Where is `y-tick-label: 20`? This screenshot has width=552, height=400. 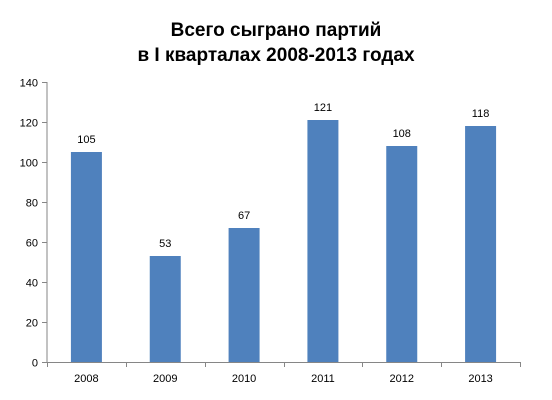 y-tick-label: 20 is located at coordinates (32, 324).